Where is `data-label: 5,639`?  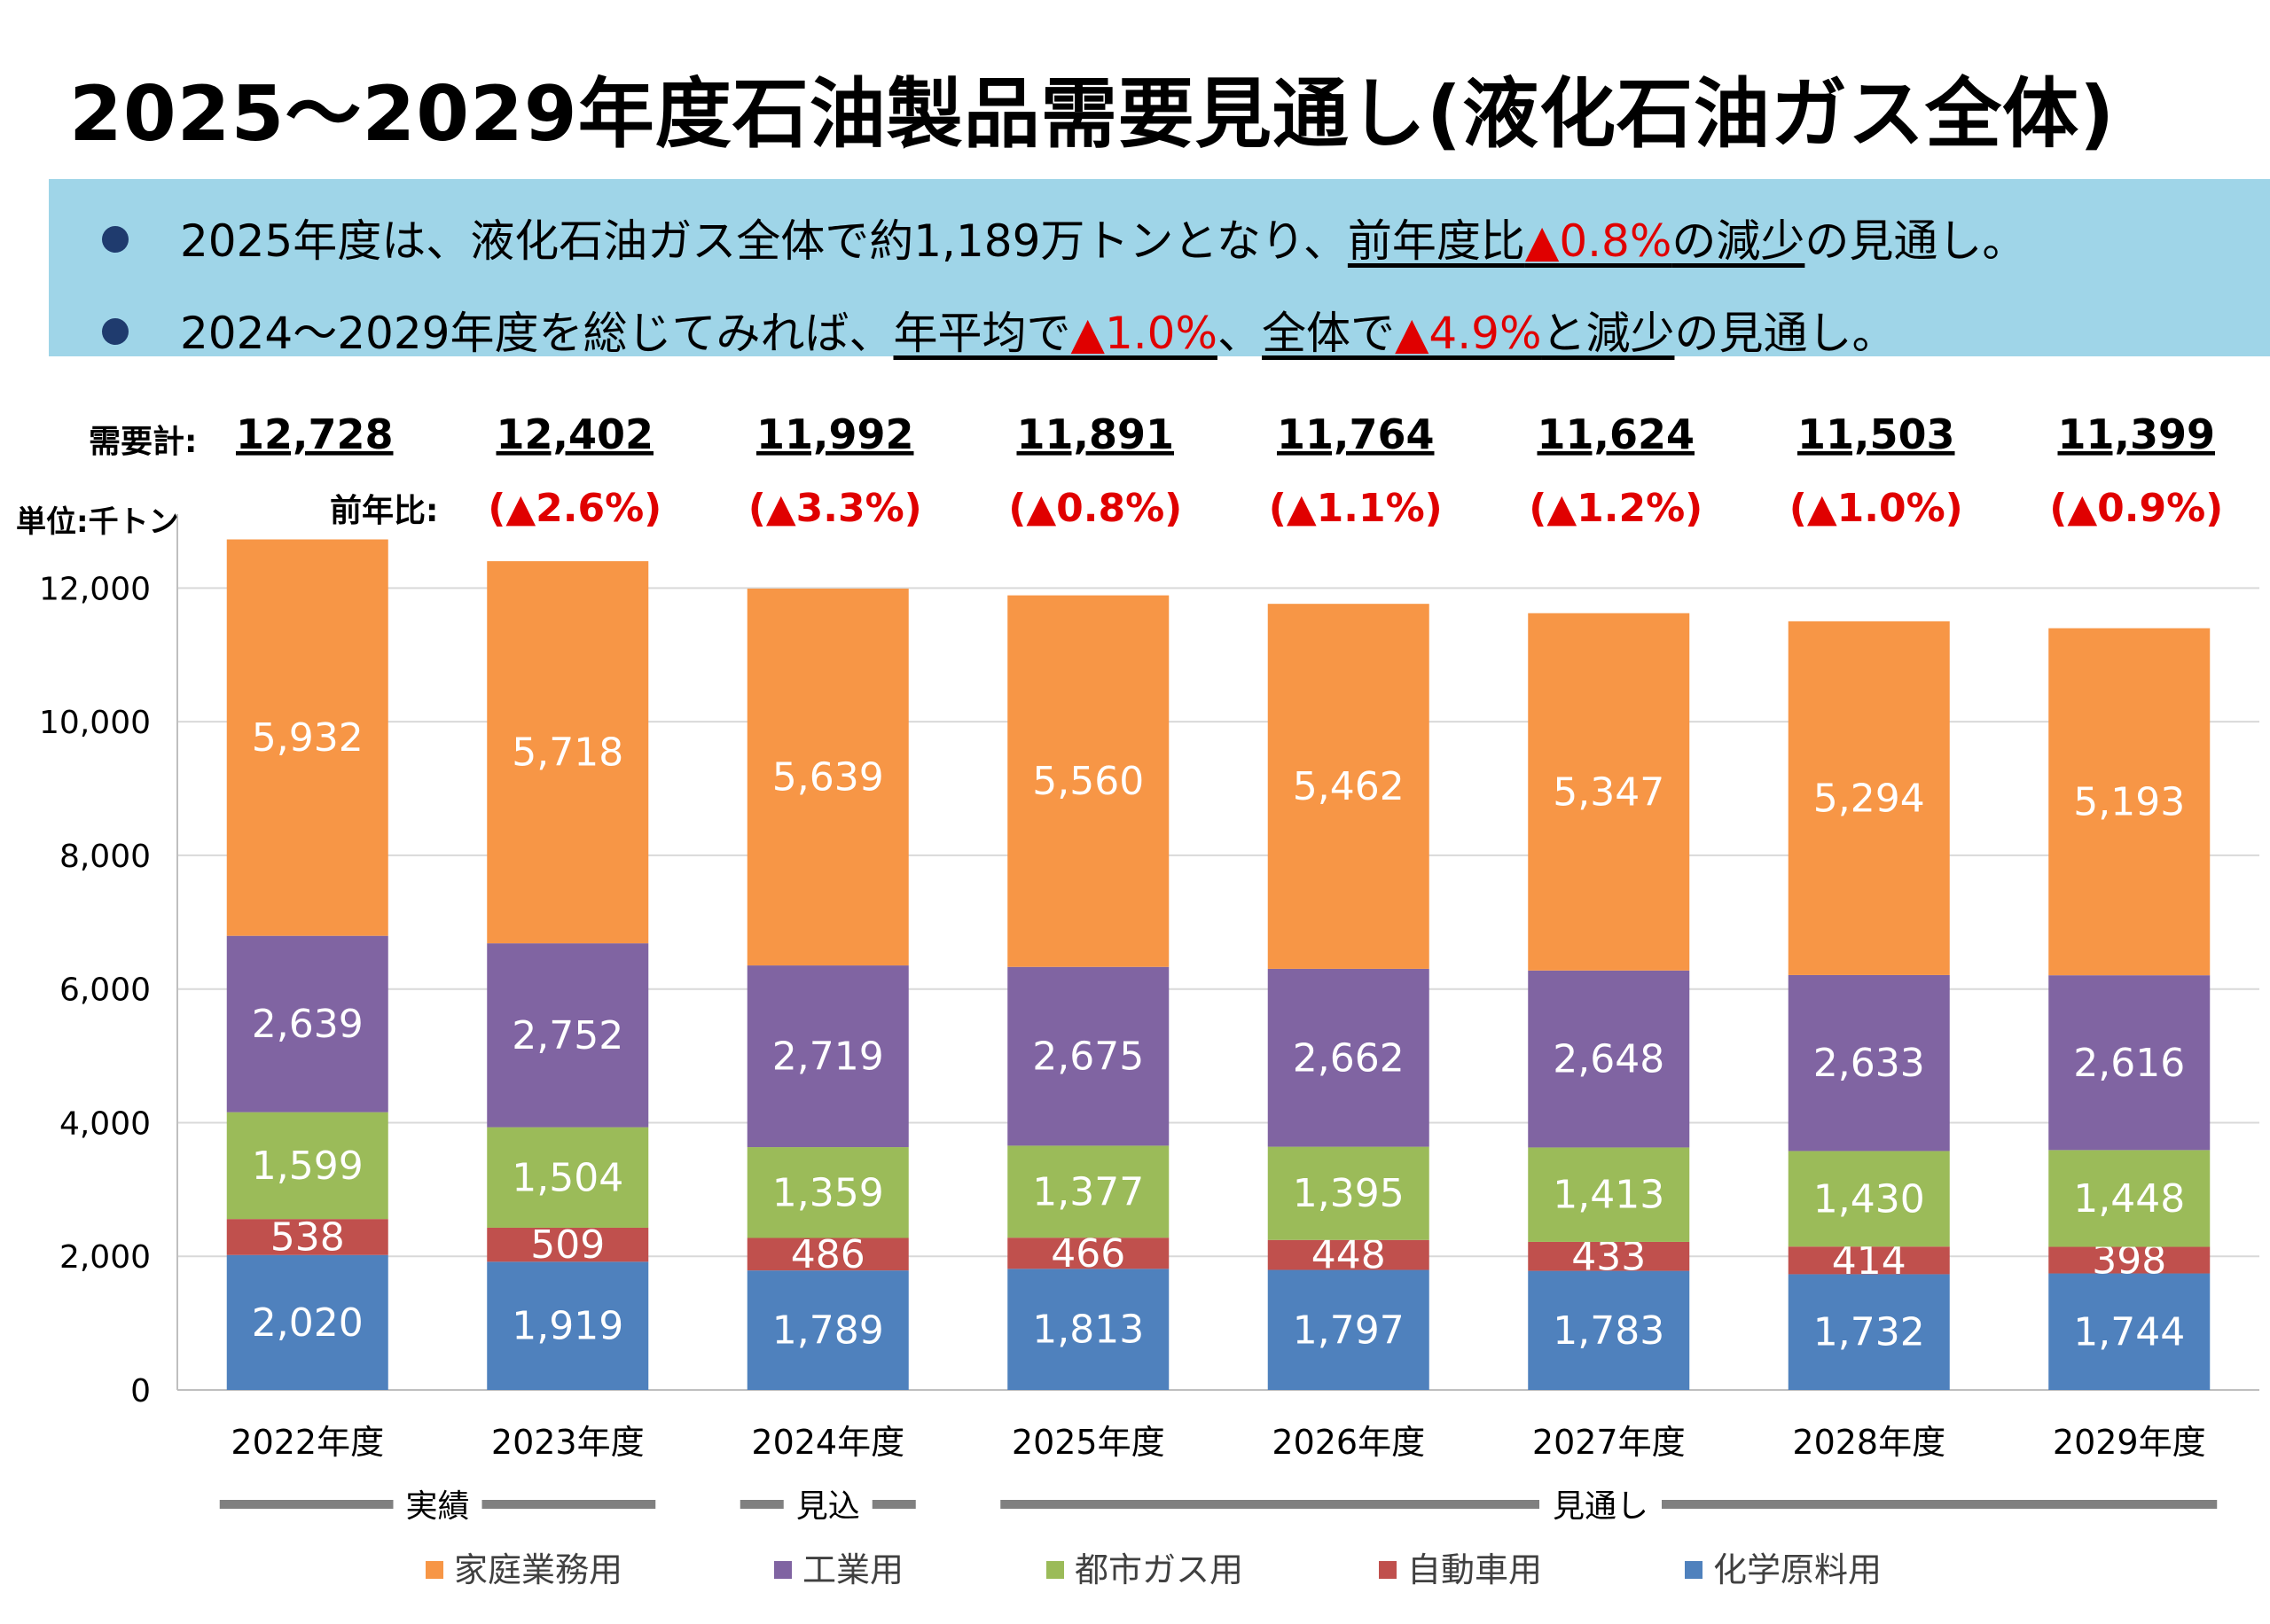
data-label: 5,639 is located at coordinates (828, 777).